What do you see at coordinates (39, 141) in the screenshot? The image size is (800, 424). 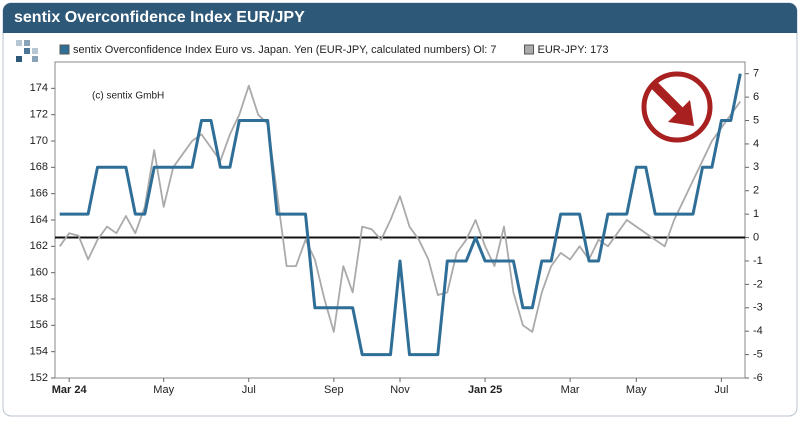 I see `y-tick-label: 170` at bounding box center [39, 141].